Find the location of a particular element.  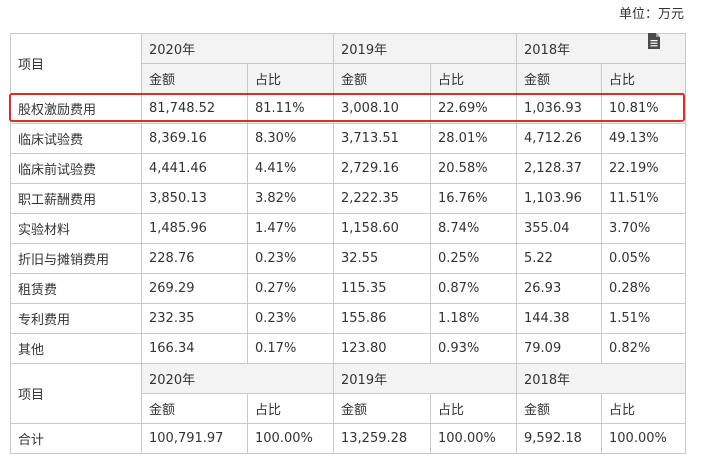

amount-2019: 1,158.60 is located at coordinates (382, 228).